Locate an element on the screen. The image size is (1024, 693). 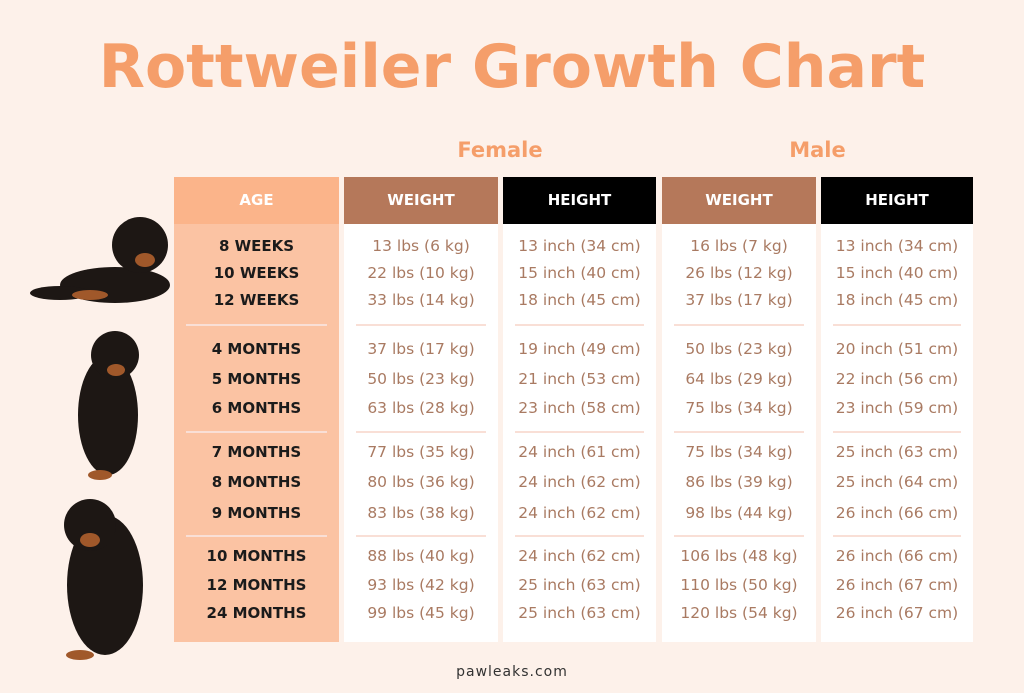
value-cell: 86 lbs (39 kg) is located at coordinates (739, 482).